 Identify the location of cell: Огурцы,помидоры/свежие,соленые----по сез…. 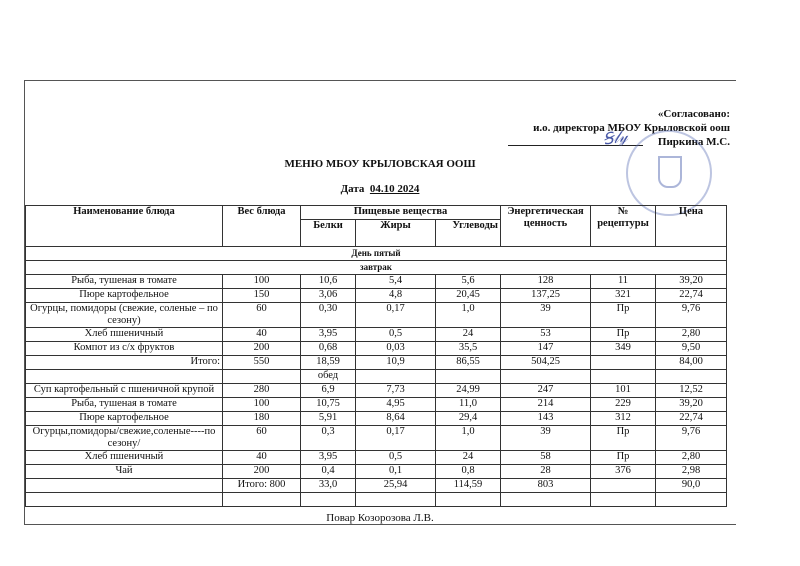
(124, 438).